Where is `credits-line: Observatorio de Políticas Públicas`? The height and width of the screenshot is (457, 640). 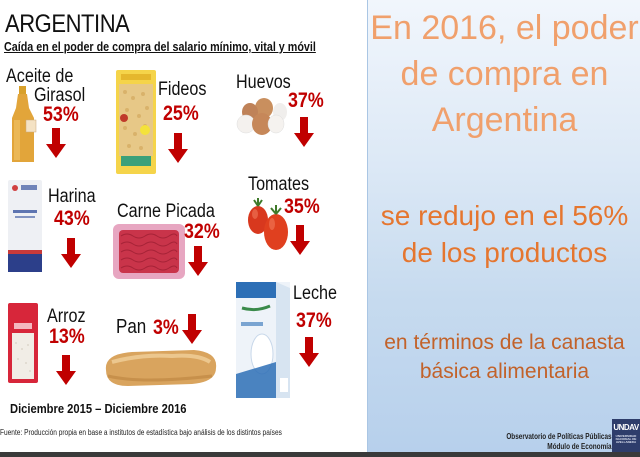 credits-line: Observatorio de Políticas Públicas is located at coordinates (559, 436).